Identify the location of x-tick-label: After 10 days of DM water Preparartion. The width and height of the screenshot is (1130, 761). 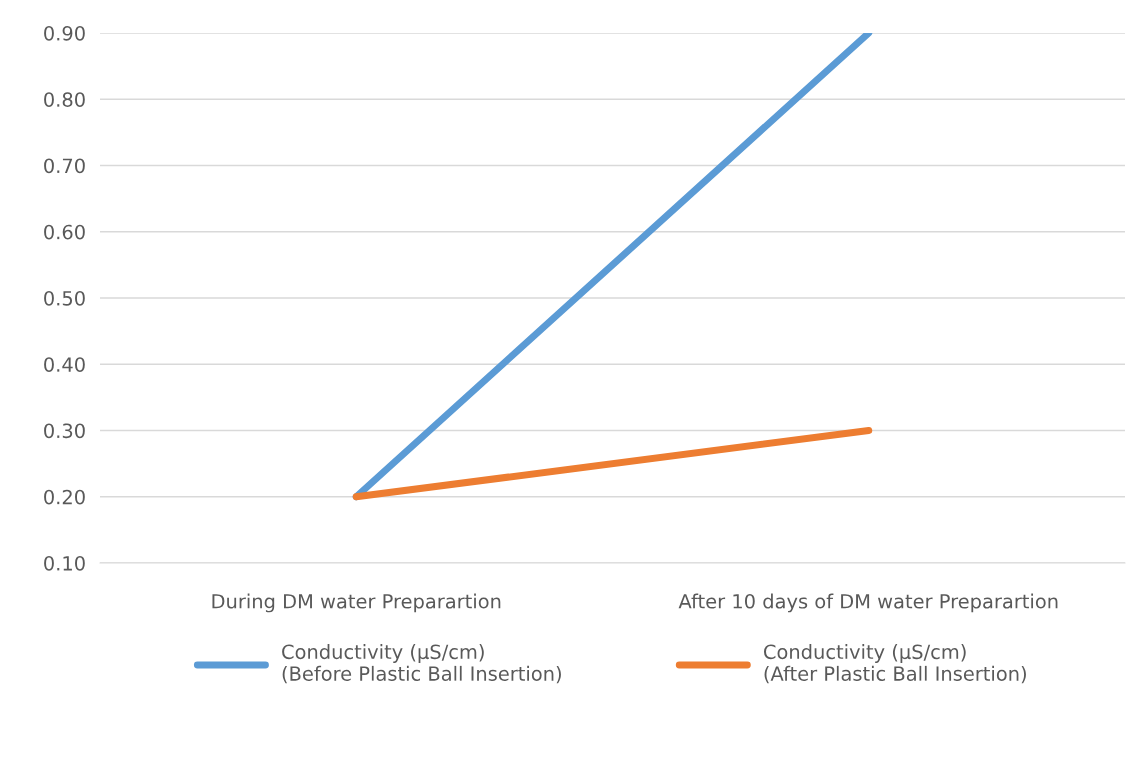
(868, 603).